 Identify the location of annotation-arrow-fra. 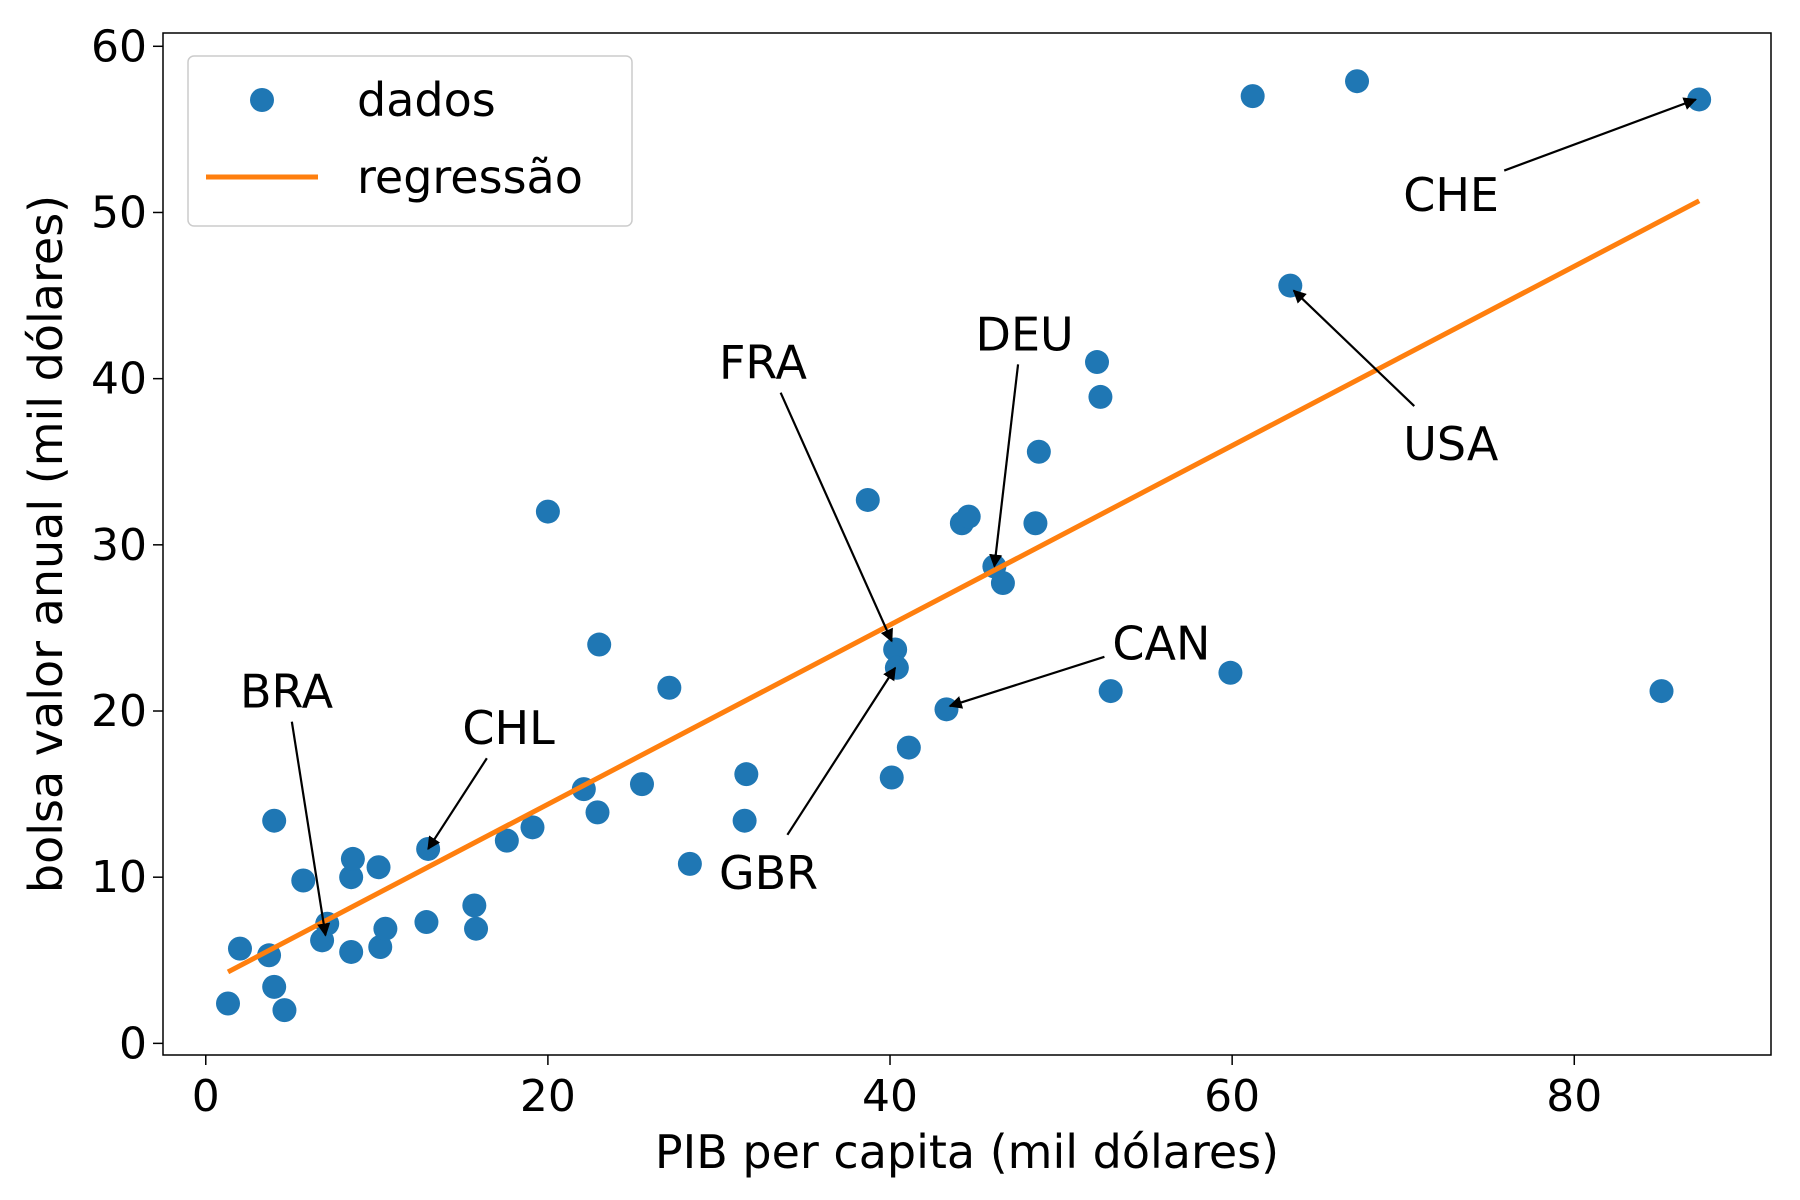
(836, 517).